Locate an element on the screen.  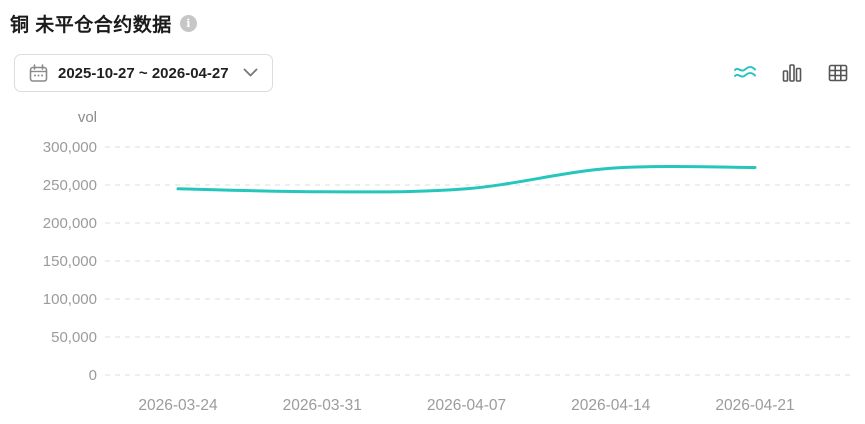
x-tick-label: 2026-03-31 is located at coordinates (322, 405).